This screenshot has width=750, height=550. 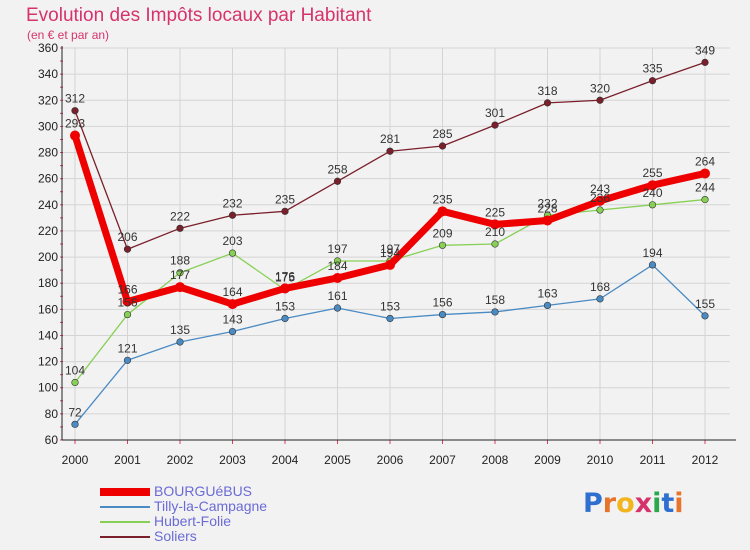 What do you see at coordinates (547, 293) in the screenshot?
I see `data-label: 163` at bounding box center [547, 293].